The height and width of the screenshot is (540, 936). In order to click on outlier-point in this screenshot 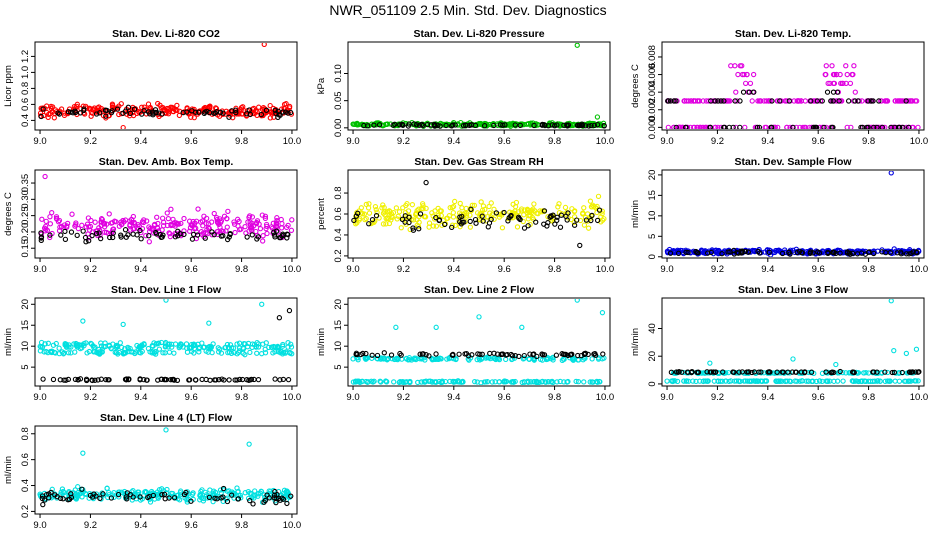, I will do `click(577, 45)`.